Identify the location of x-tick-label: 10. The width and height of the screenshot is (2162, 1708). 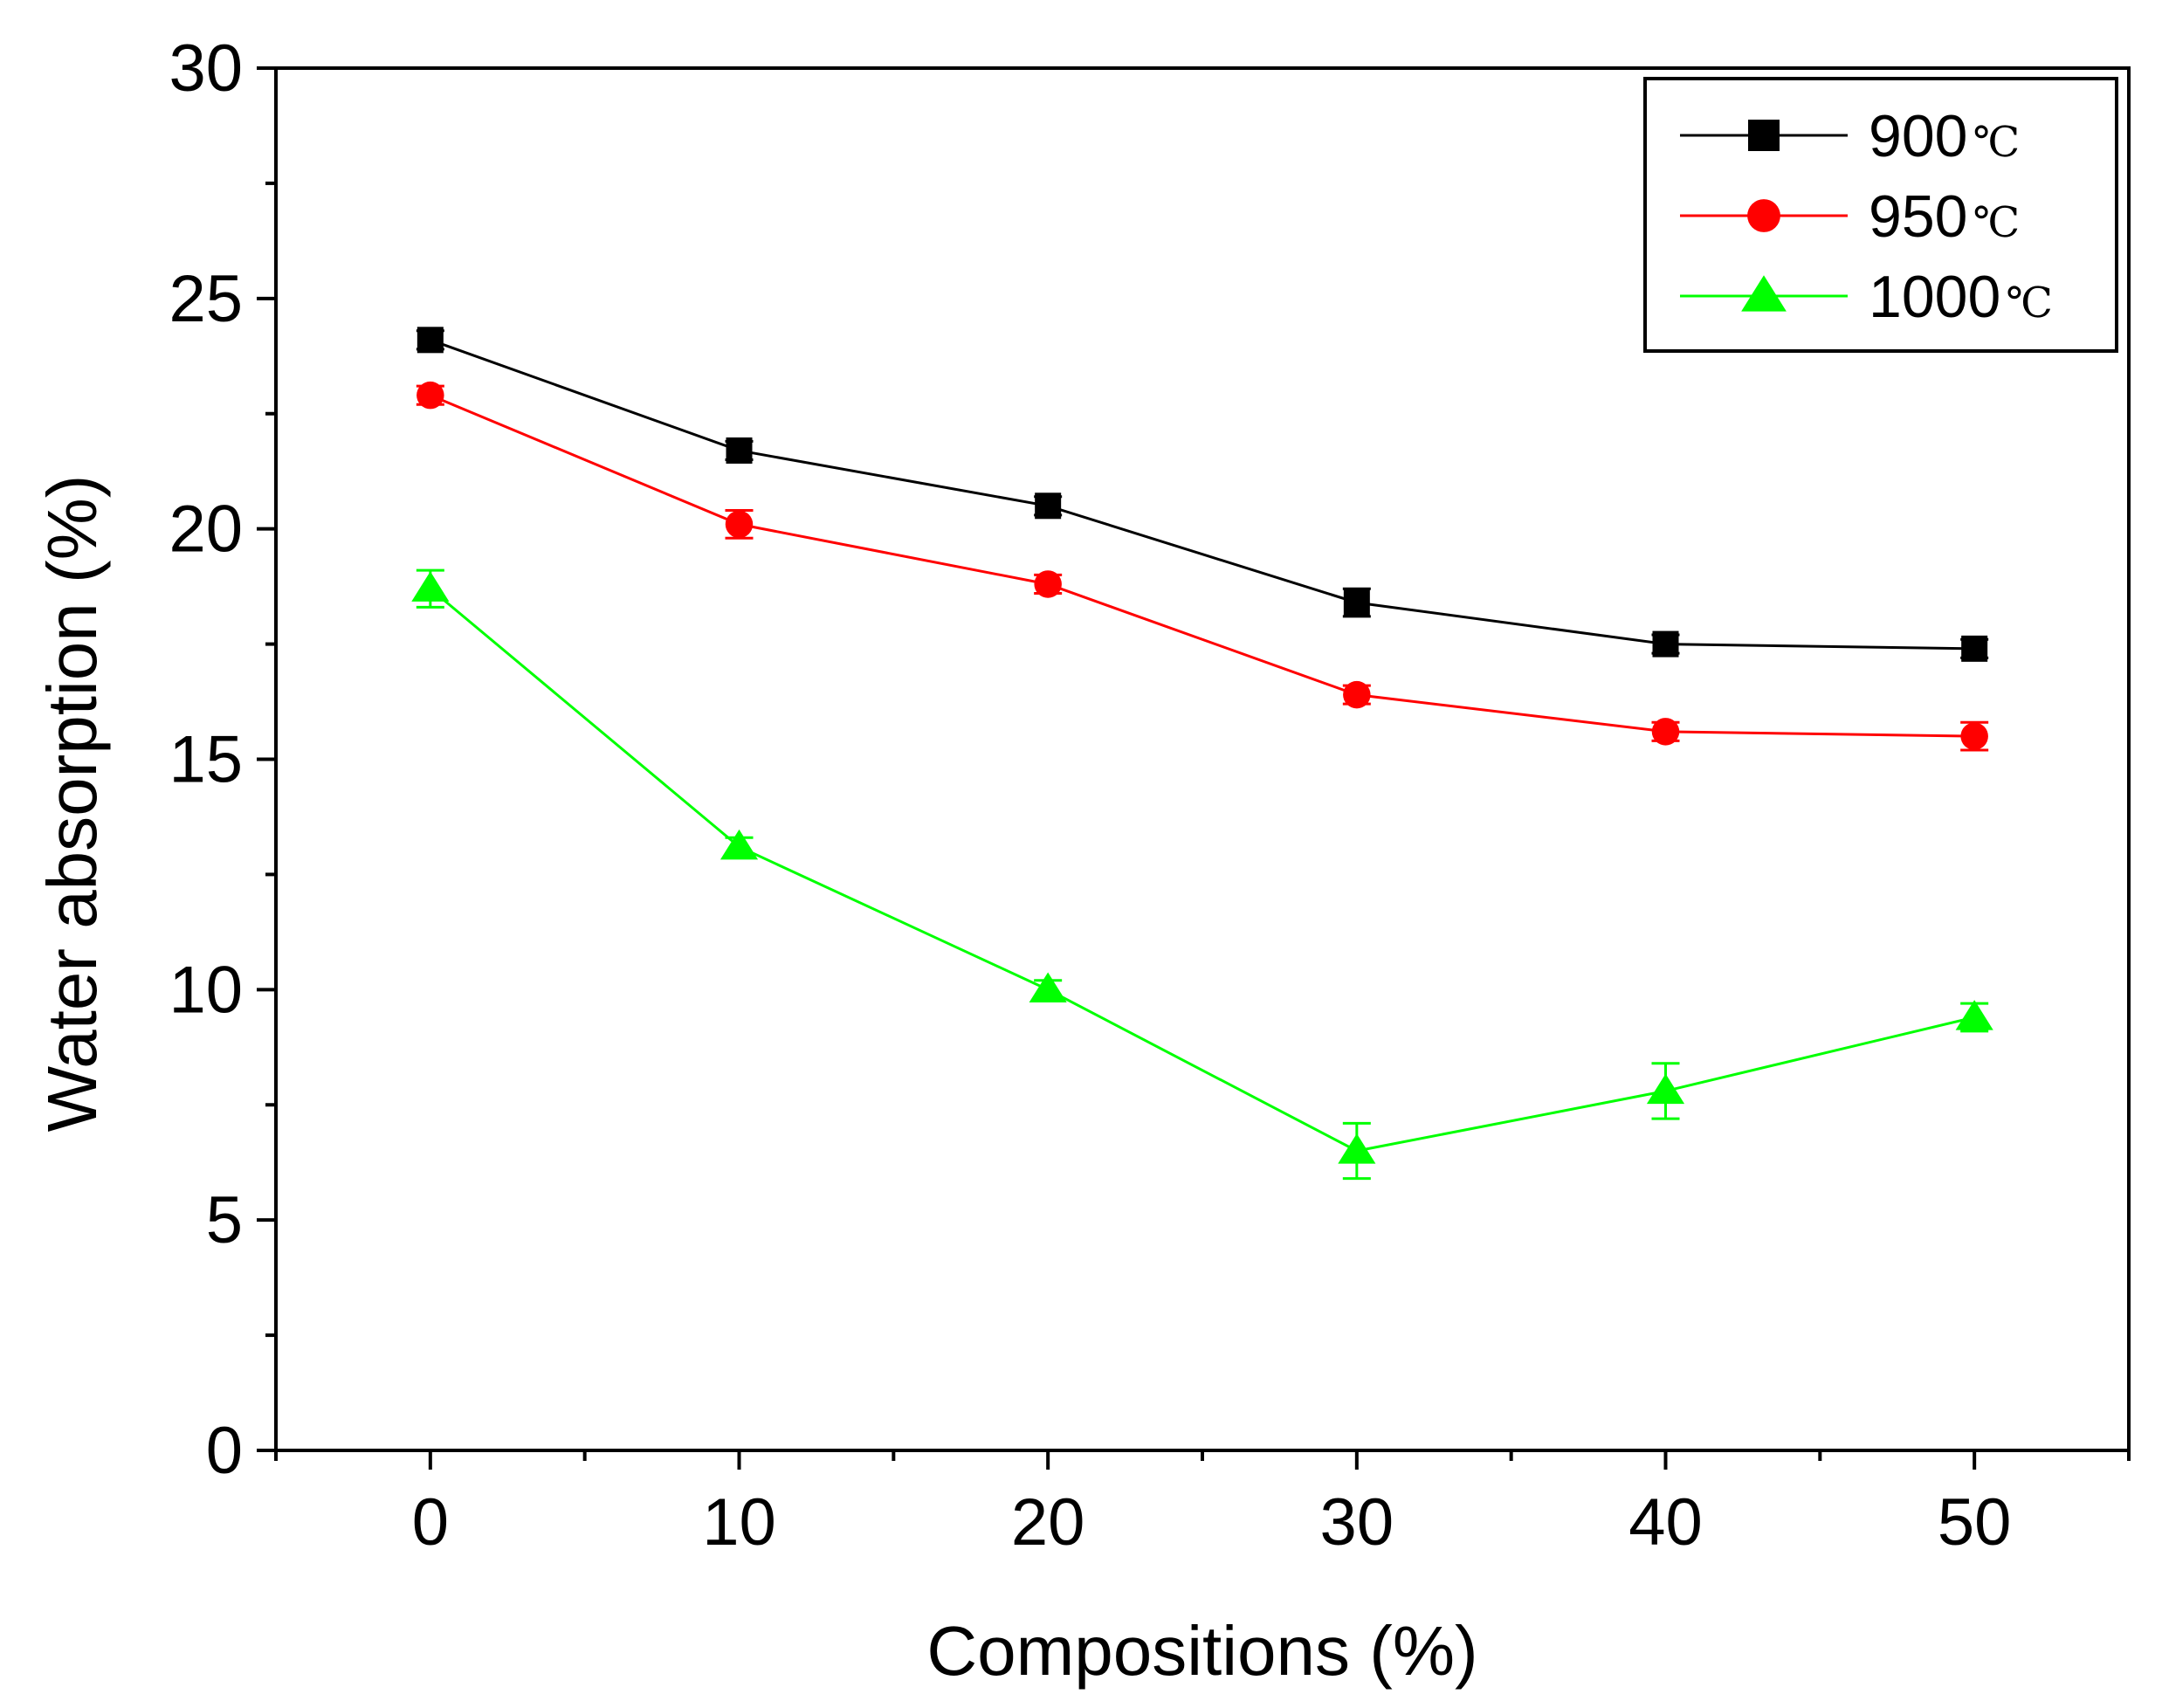
(739, 1522).